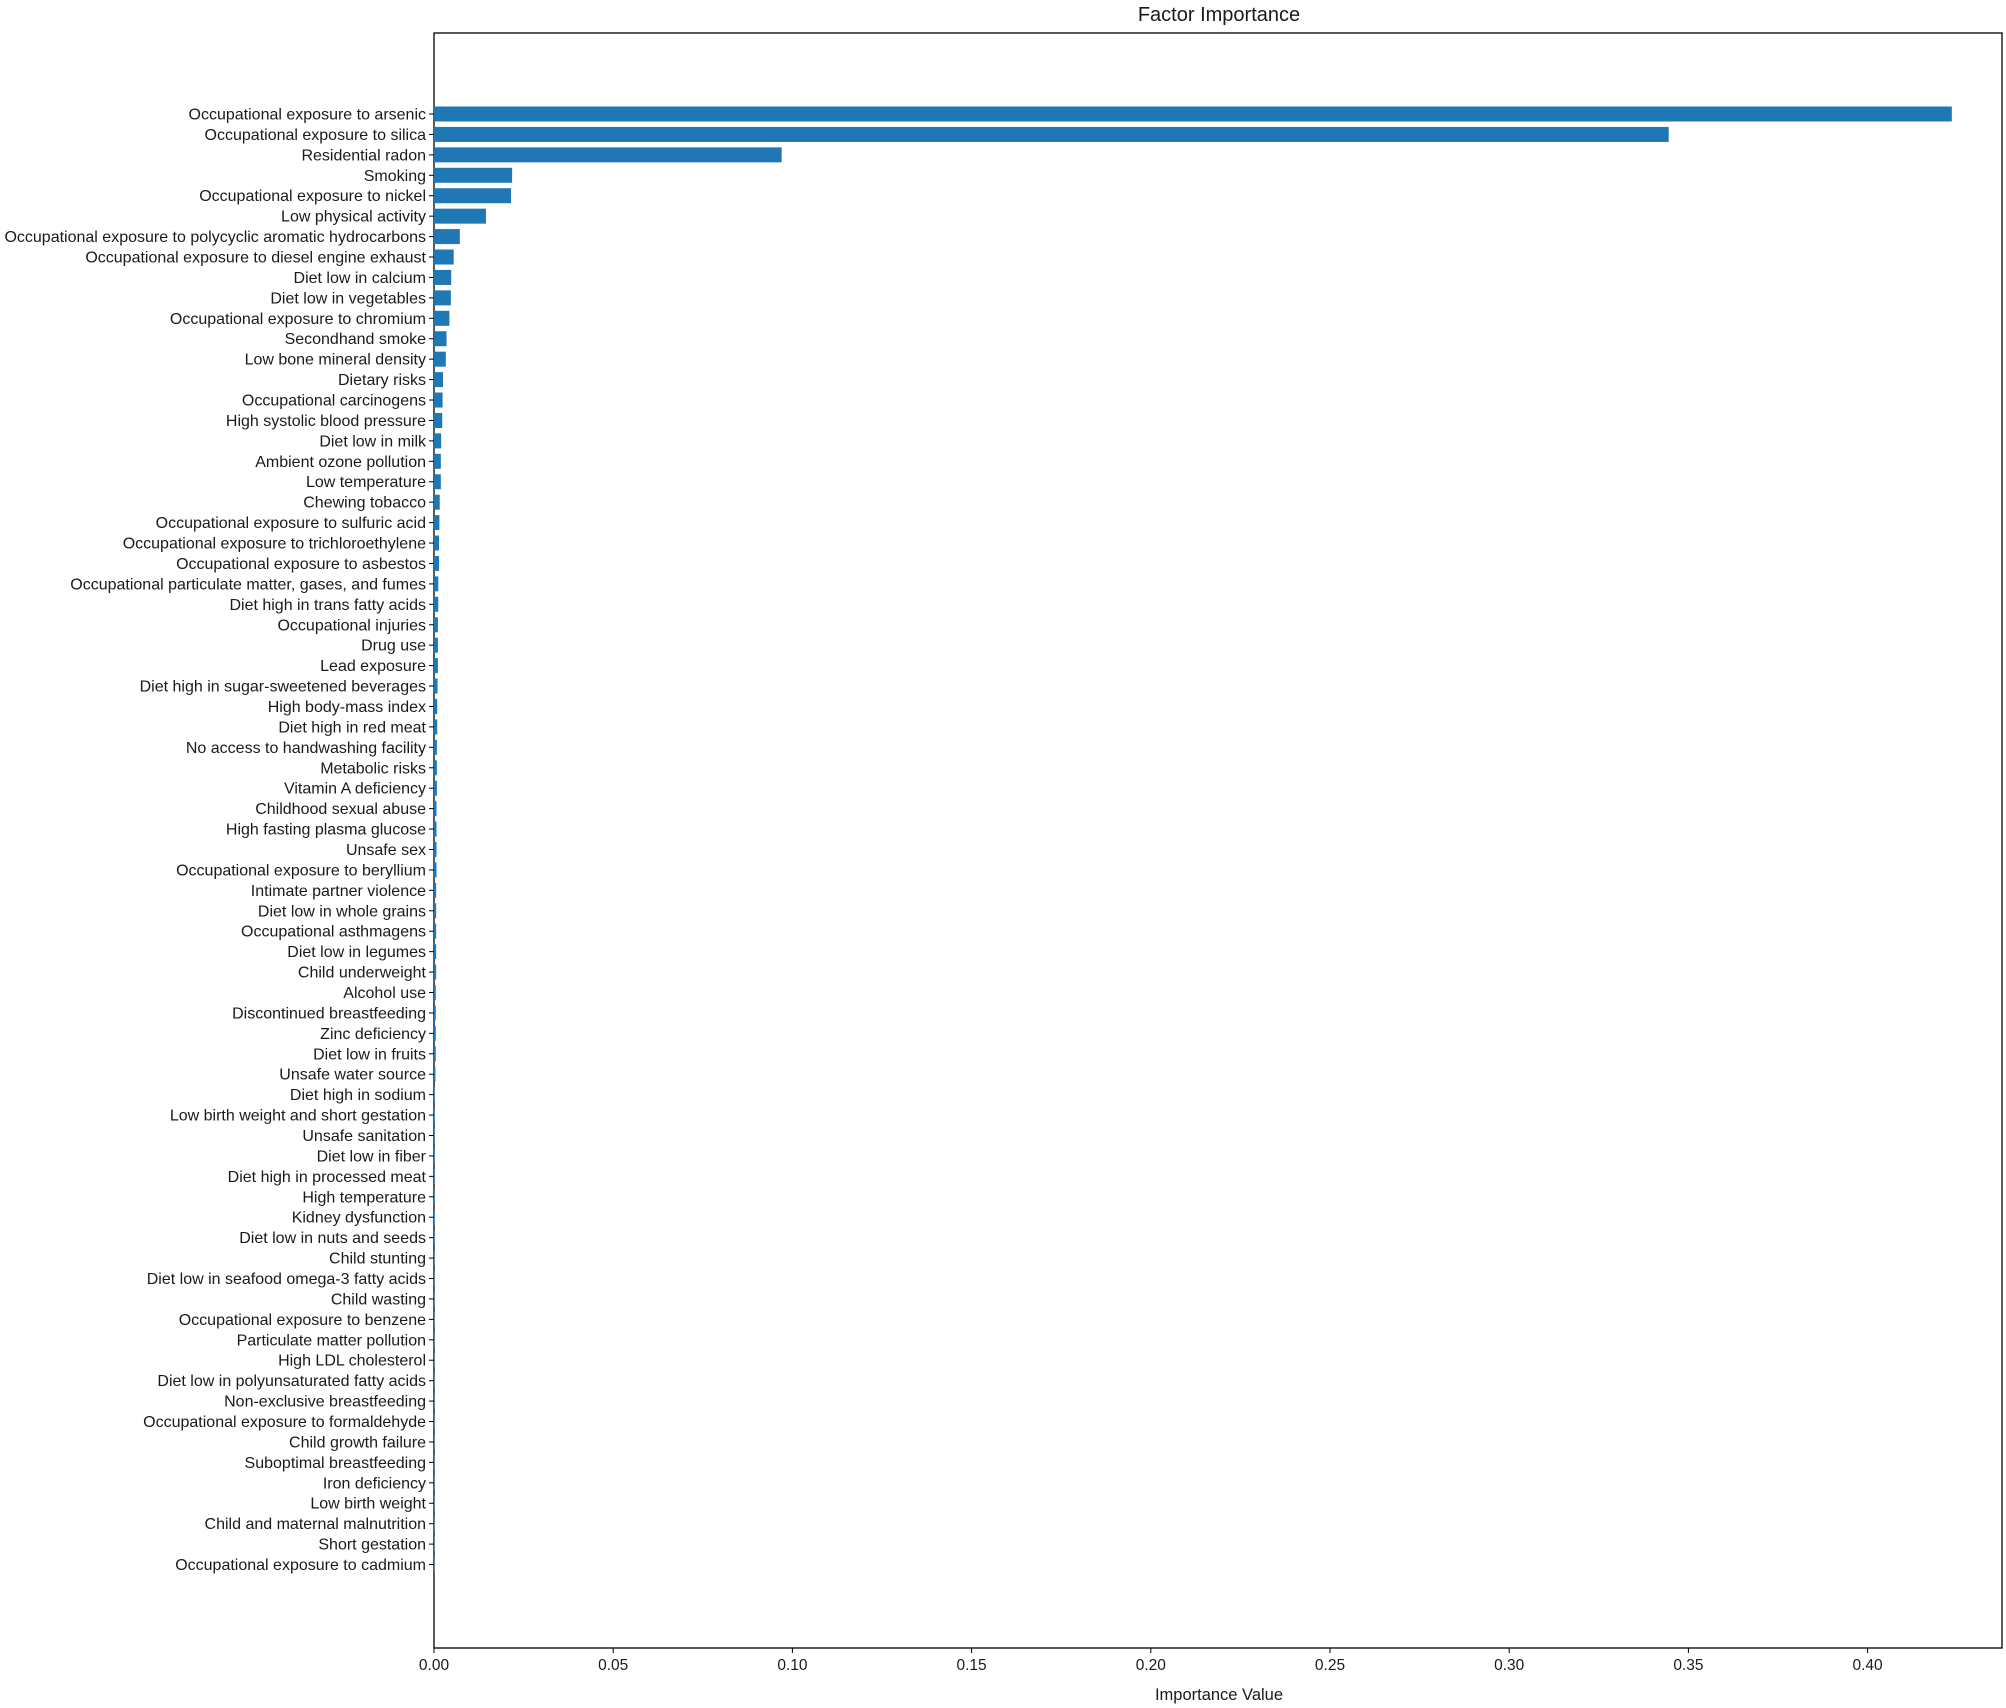 Image resolution: width=2006 pixels, height=1708 pixels. Describe the element at coordinates (373, 1034) in the screenshot. I see `y-tick-label: Zinc deficiency` at that location.